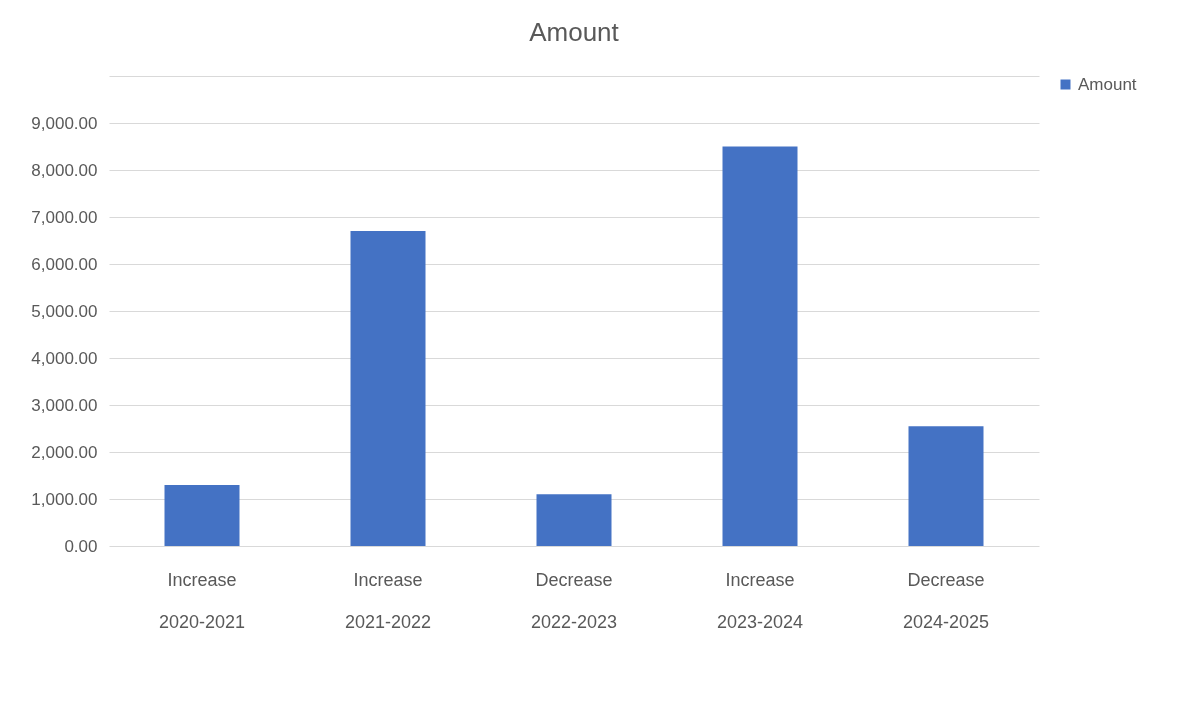 This screenshot has height=713, width=1202. Describe the element at coordinates (64, 217) in the screenshot. I see `y-tick-label: 7,000.00` at that location.